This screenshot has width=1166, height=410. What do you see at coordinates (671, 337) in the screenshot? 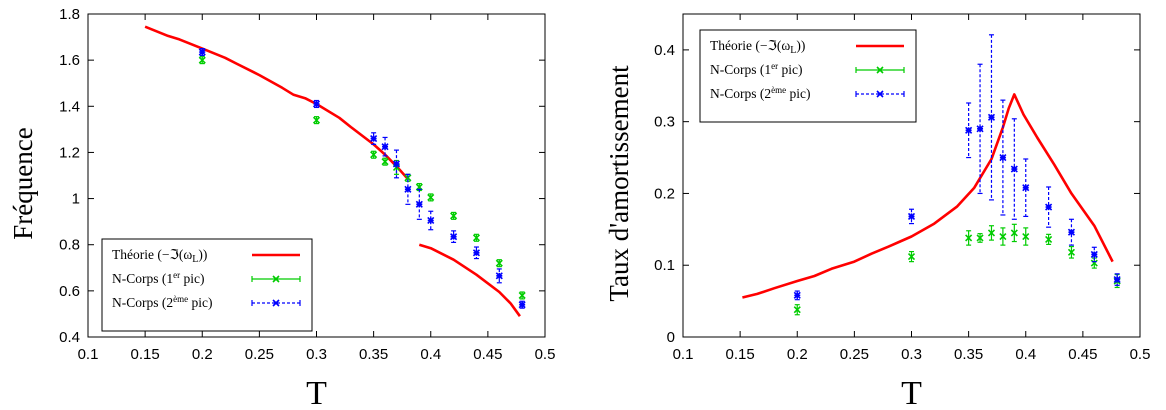
I see `y-tick-label: 0` at bounding box center [671, 337].